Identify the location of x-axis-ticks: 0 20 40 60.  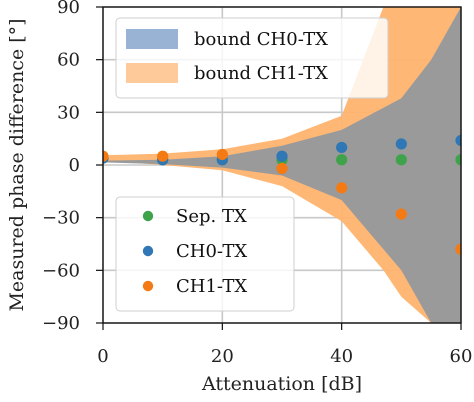
(284, 345).